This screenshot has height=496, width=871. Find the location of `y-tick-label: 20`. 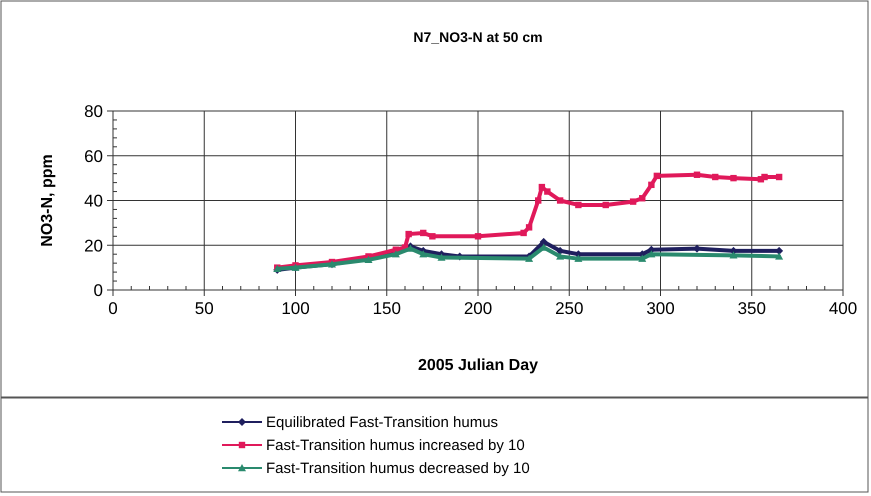

y-tick-label: 20 is located at coordinates (93, 246).